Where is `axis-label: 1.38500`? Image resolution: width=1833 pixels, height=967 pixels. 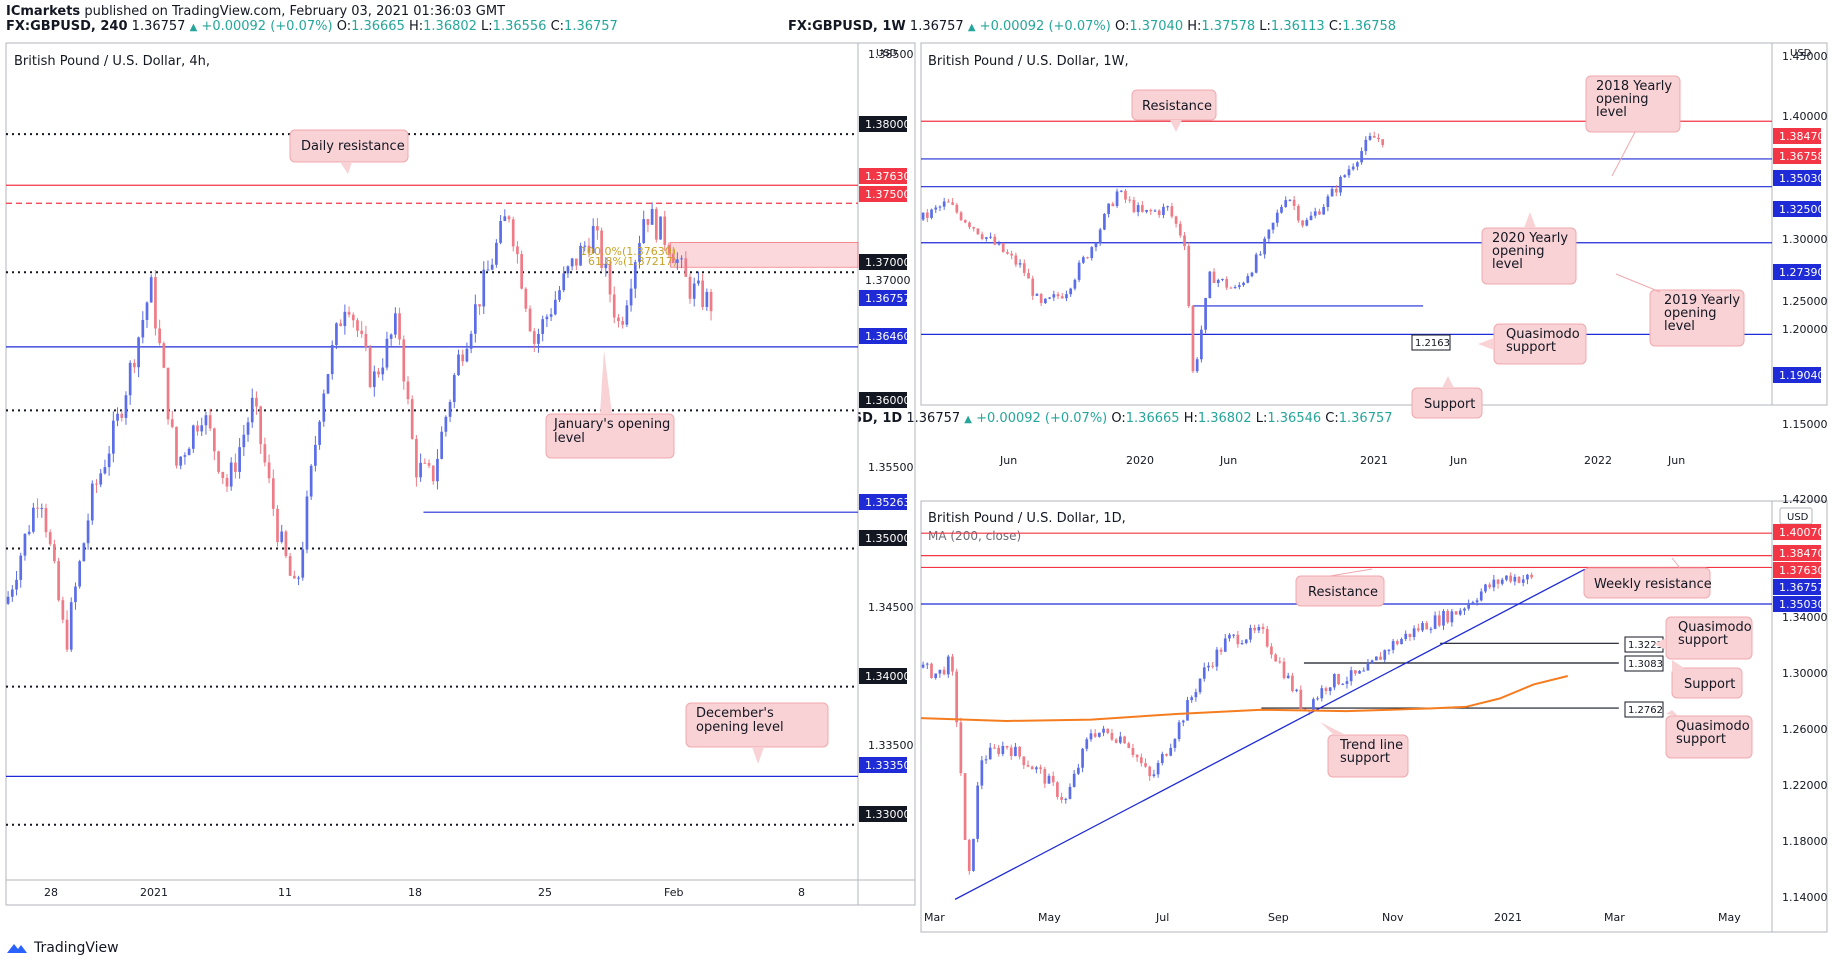
axis-label: 1.38500 is located at coordinates (891, 54).